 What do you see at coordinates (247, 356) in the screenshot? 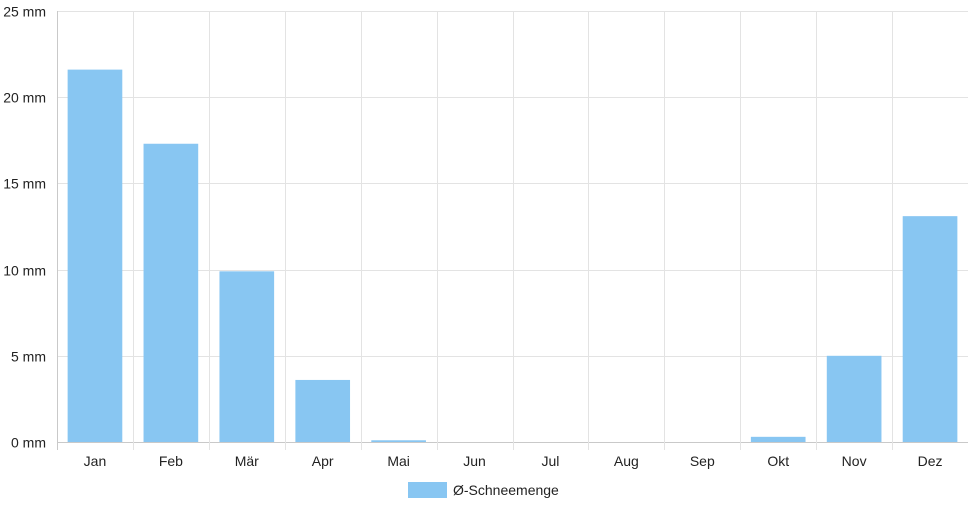
I see `bar-mär` at bounding box center [247, 356].